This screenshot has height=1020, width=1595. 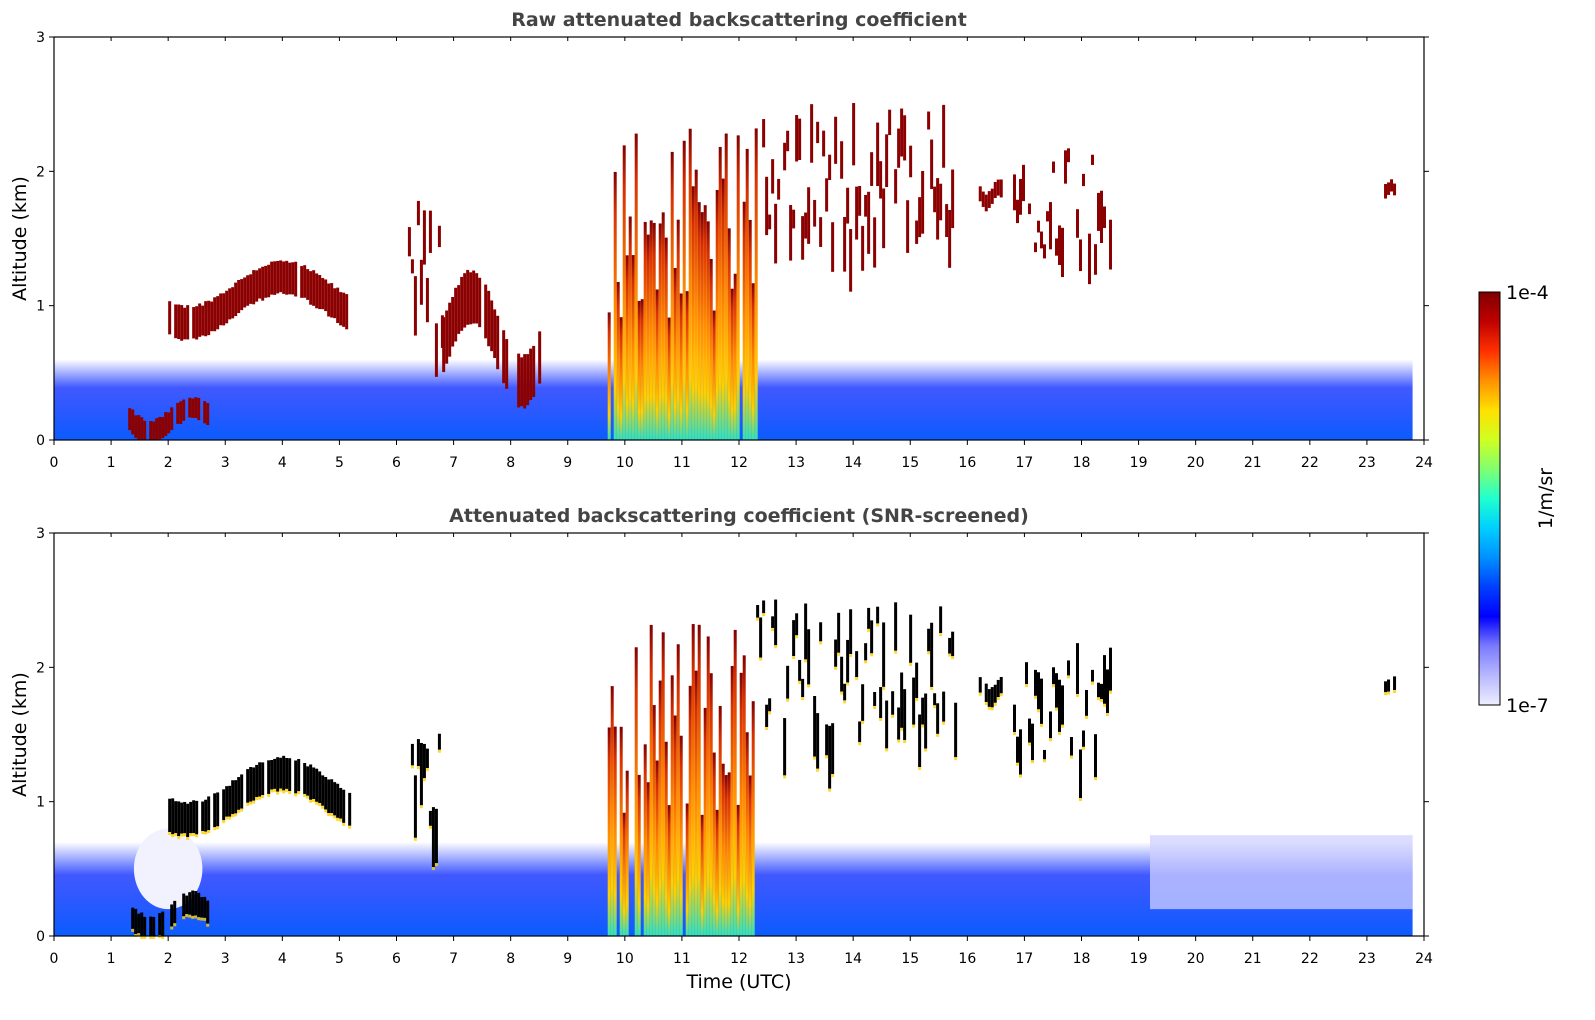 I want to click on aloft-speckle, so click(x=539, y=91).